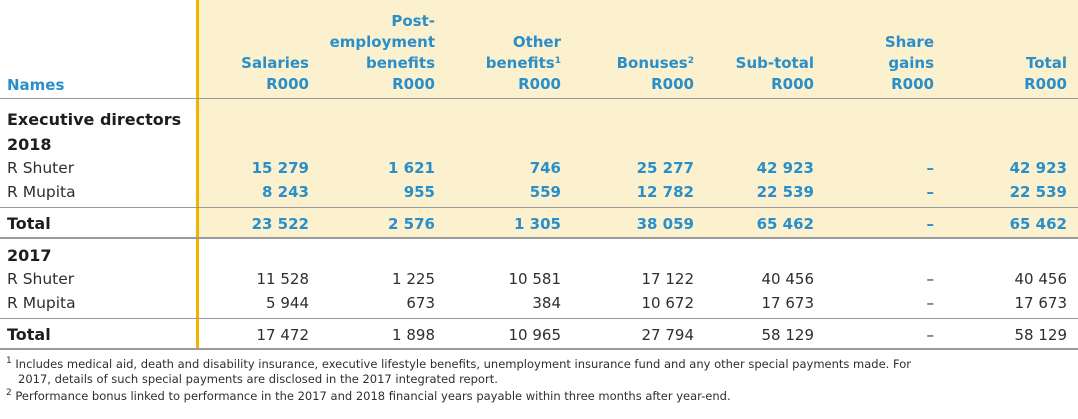 Image resolution: width=1078 pixels, height=419 pixels. Describe the element at coordinates (1045, 73) in the screenshot. I see `total-header: Total R000` at that location.